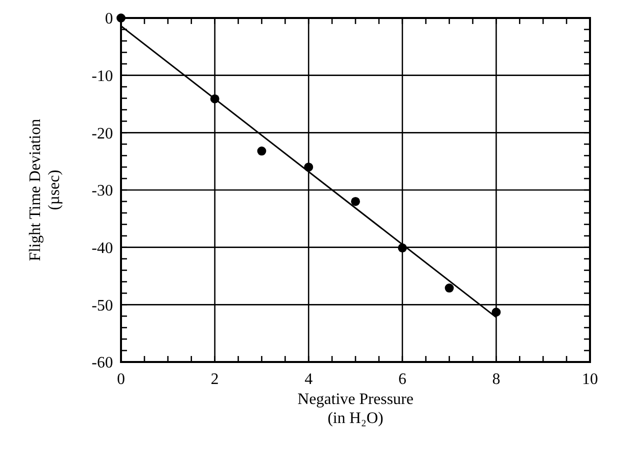 This screenshot has width=631, height=451. What do you see at coordinates (356, 409) in the screenshot?
I see `x-axis-title: Negative Pressure (in H₂O)` at bounding box center [356, 409].